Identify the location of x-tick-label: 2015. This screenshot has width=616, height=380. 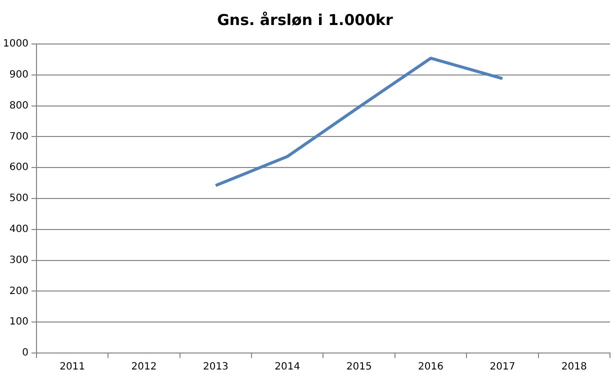
(359, 367).